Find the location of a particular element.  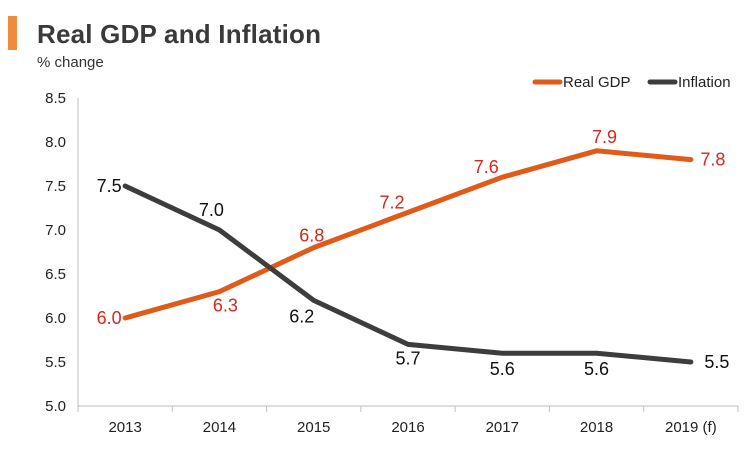

inflation-data-label: 7.0 is located at coordinates (211, 210).